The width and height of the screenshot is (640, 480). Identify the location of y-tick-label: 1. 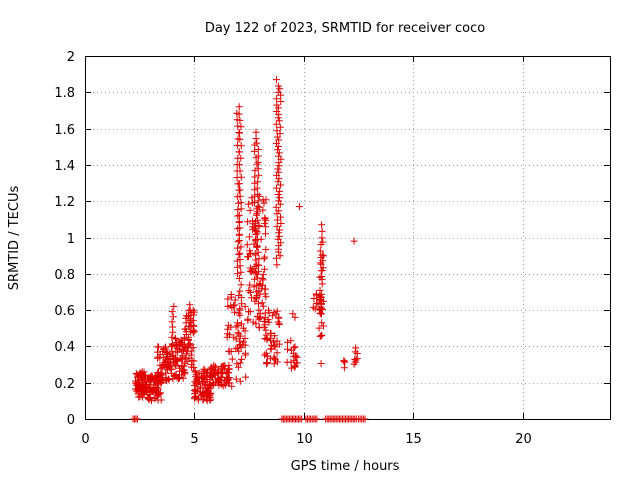
(71, 239).